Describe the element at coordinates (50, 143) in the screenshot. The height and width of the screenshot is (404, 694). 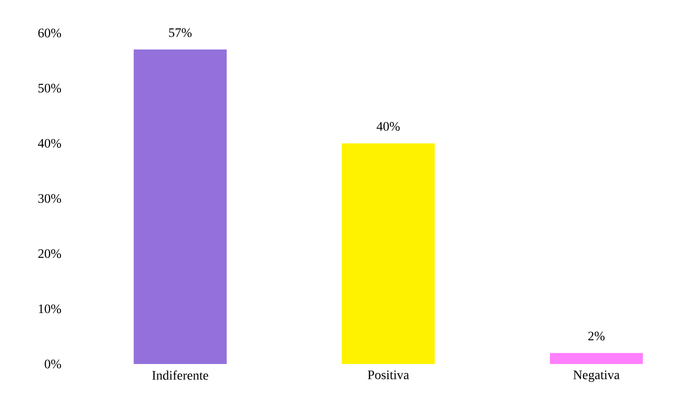
I see `y-tick-label: 40%` at that location.